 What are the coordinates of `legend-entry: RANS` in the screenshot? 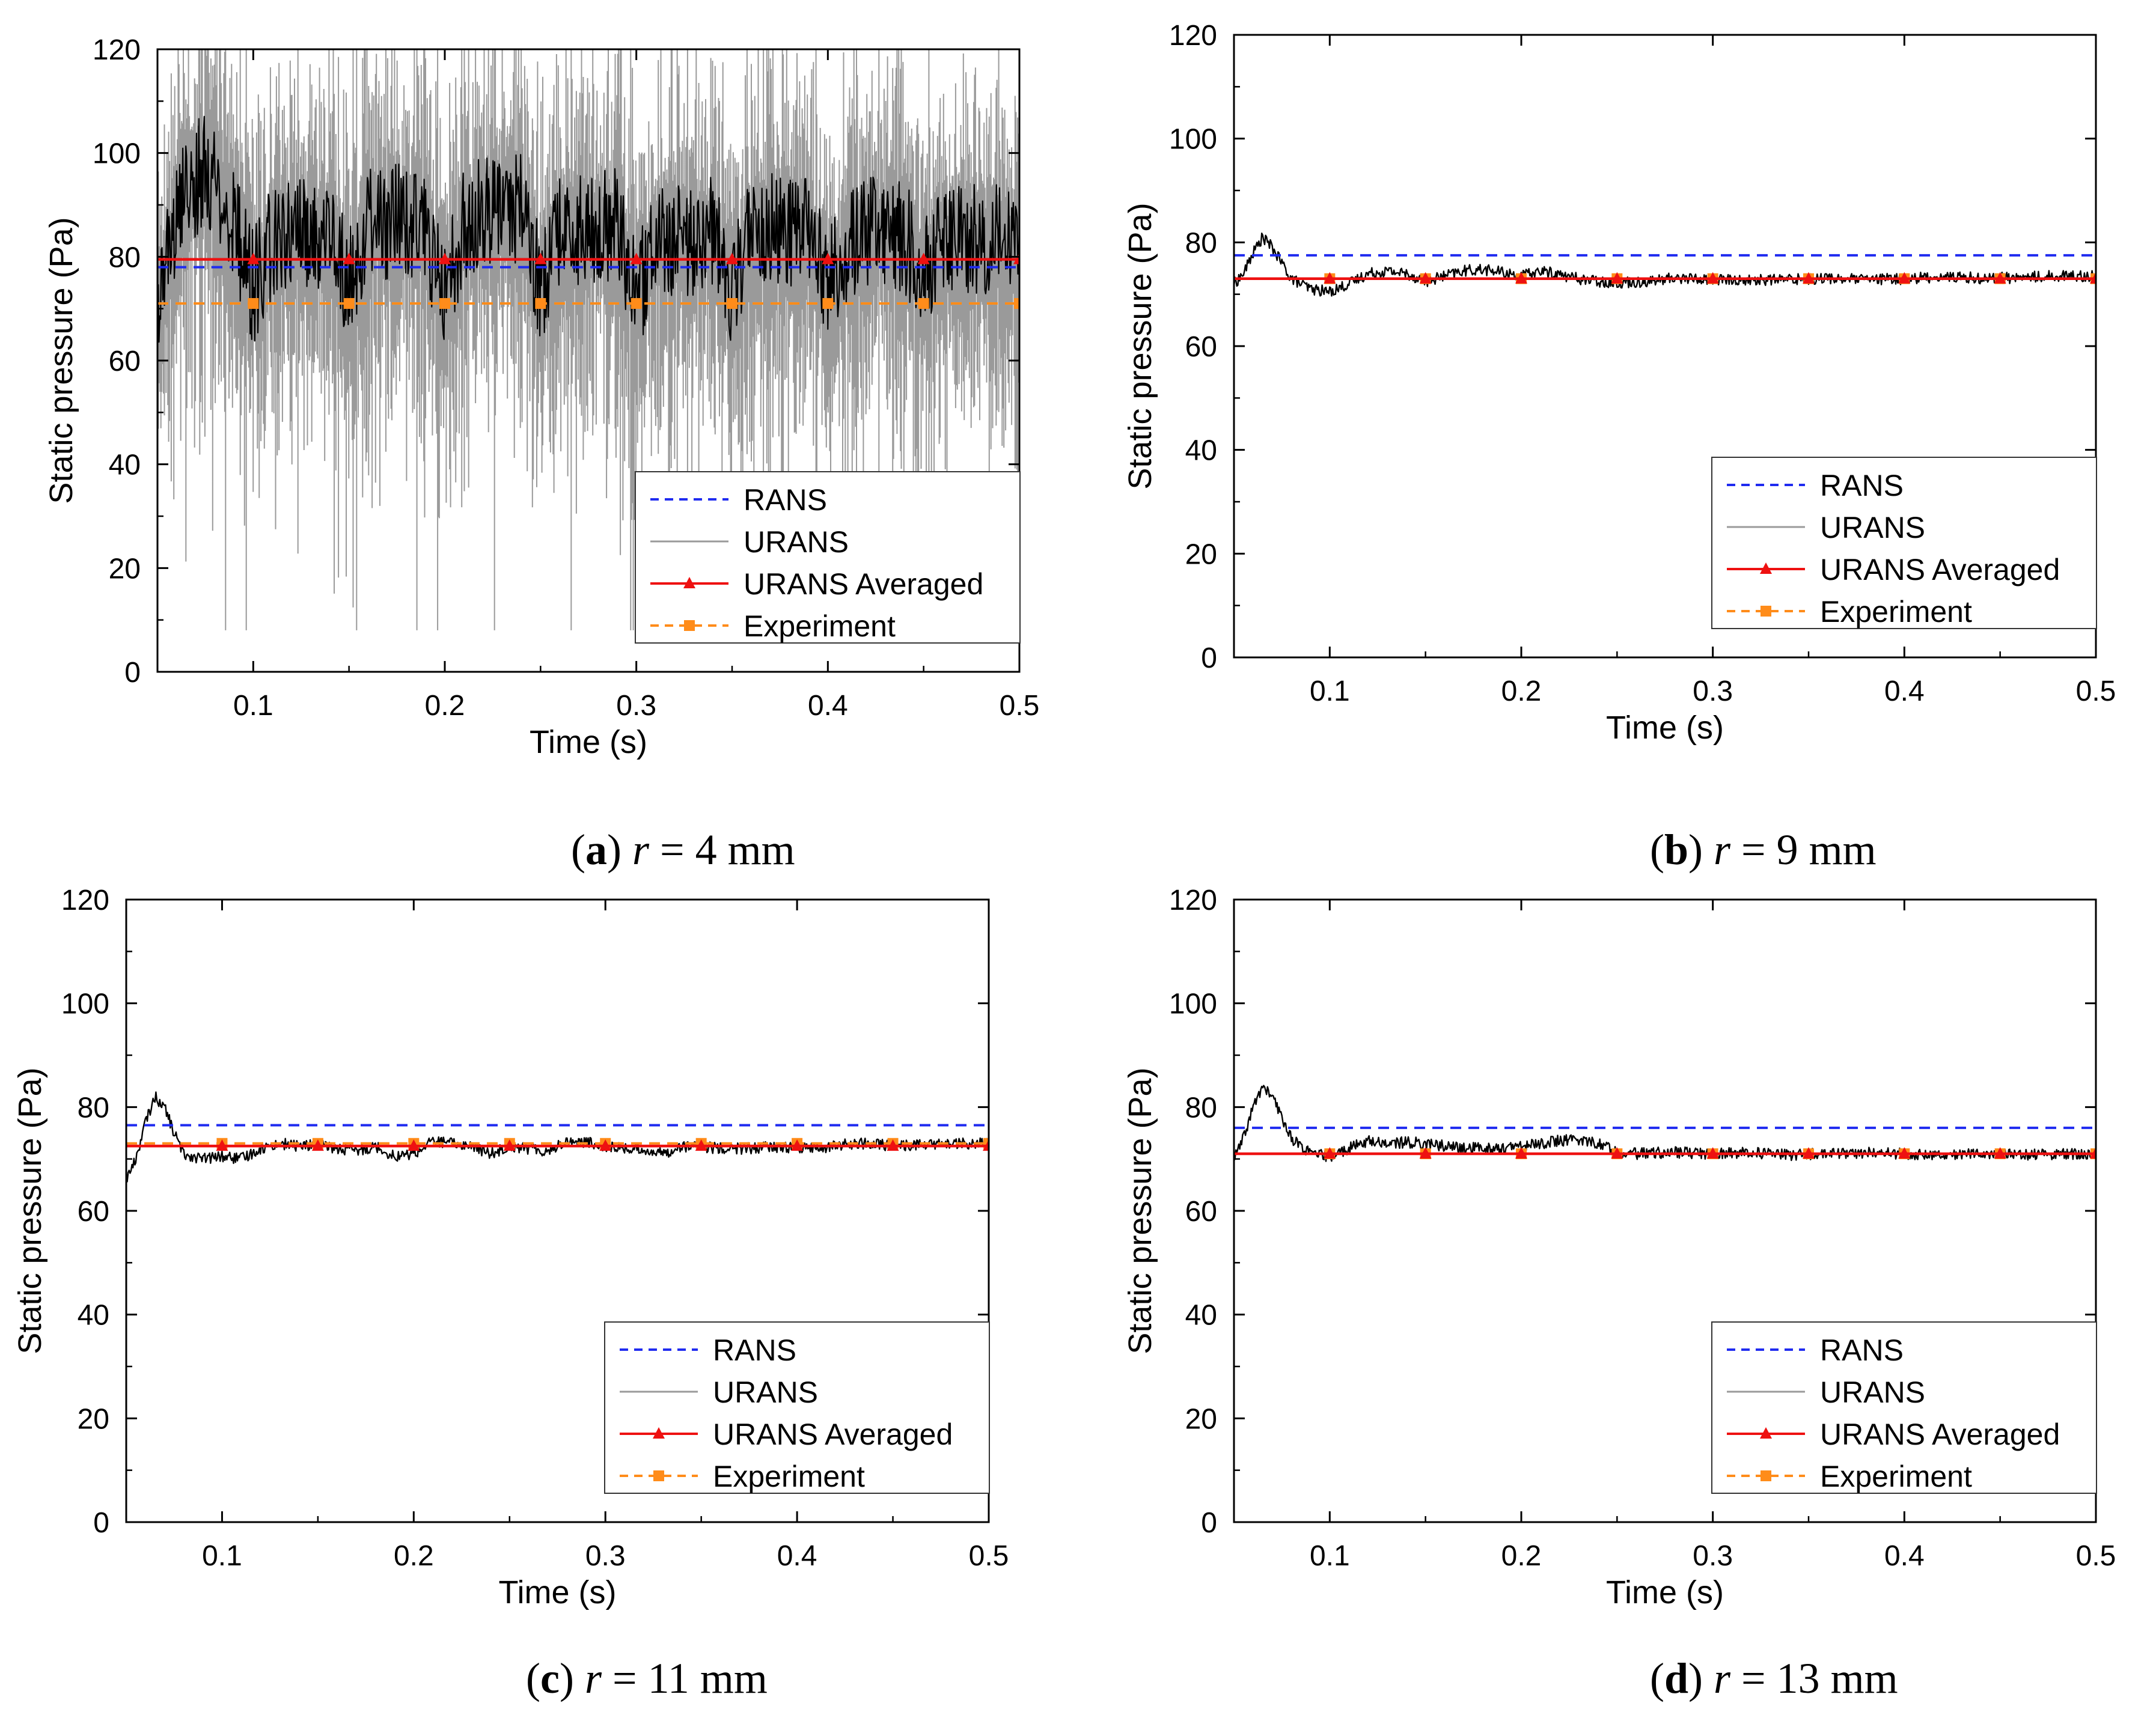 It's located at (739, 500).